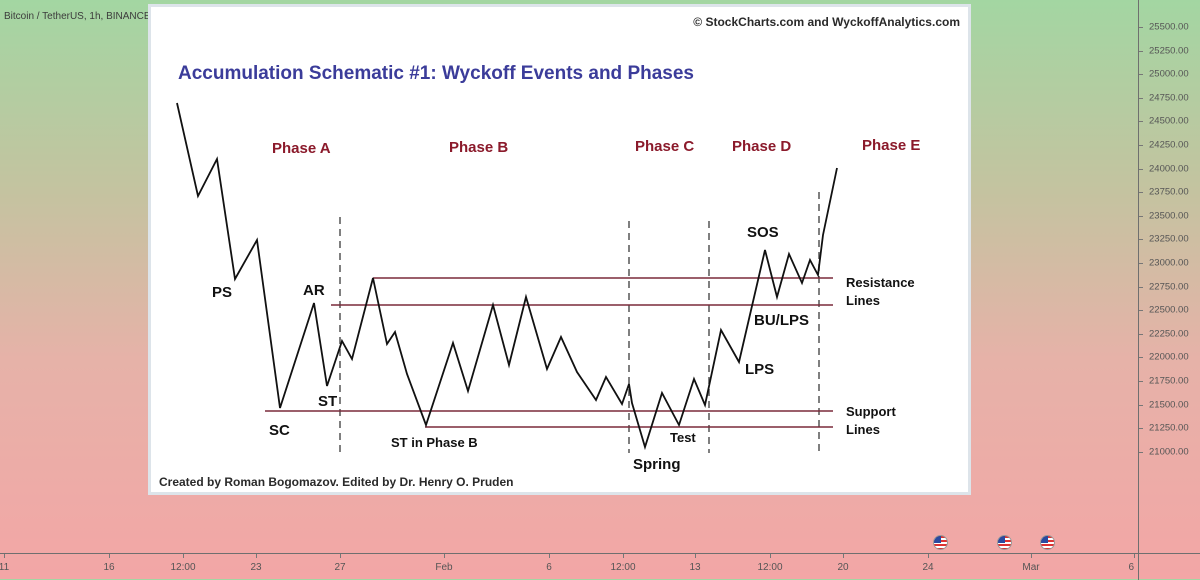  Describe the element at coordinates (1169, 192) in the screenshot. I see `price-axis-label: 23750.00` at that location.